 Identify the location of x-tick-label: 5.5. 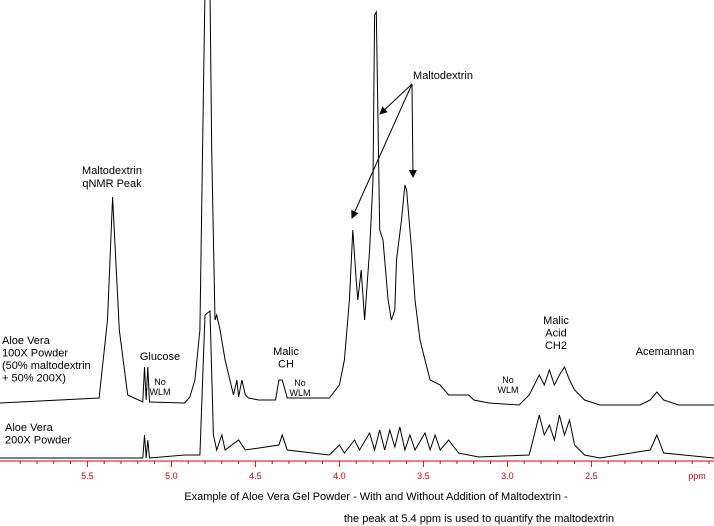
(87, 476).